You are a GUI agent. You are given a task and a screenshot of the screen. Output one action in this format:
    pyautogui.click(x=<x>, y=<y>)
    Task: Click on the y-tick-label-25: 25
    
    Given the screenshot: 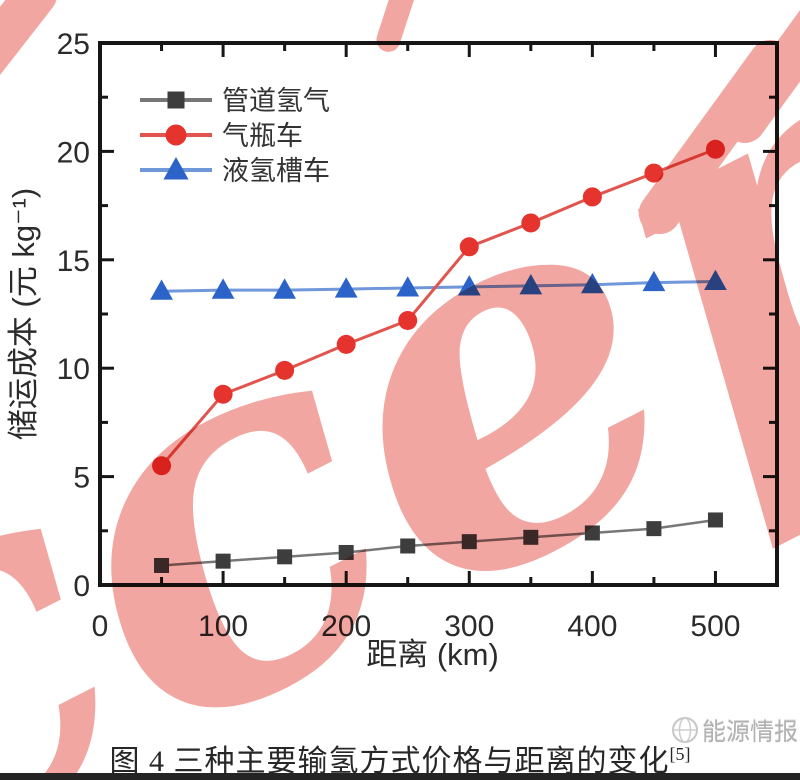 What is the action you would take?
    pyautogui.click(x=73, y=44)
    